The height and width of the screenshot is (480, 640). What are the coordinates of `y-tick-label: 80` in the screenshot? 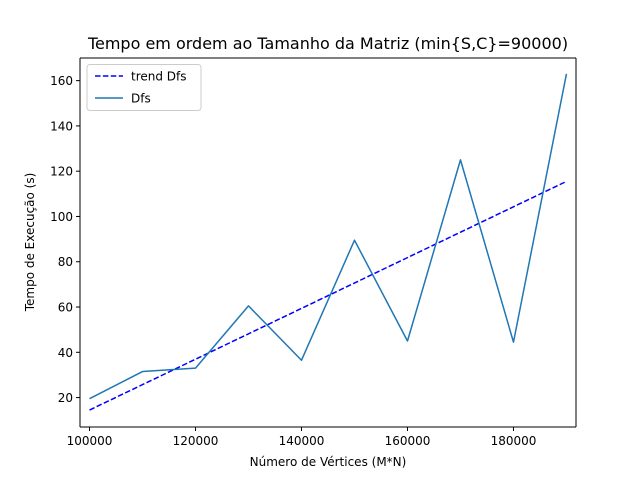 It's located at (65, 262).